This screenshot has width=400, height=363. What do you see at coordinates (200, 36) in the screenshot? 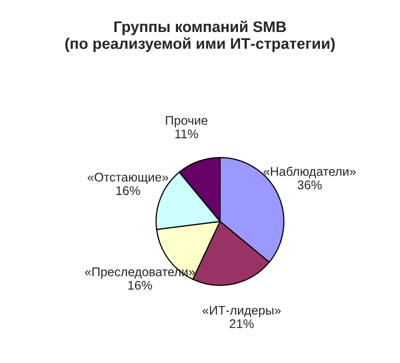
I see `chart-title: Группы компаний SMB (по реализуемой ими ИТ-стратегии)` at bounding box center [200, 36].